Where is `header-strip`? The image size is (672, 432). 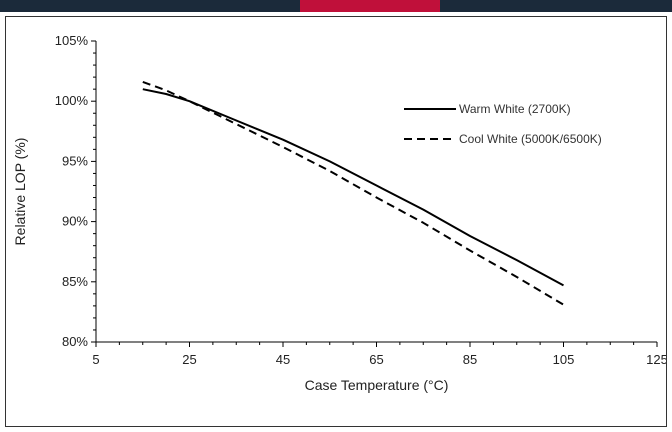
header-strip is located at coordinates (336, 6).